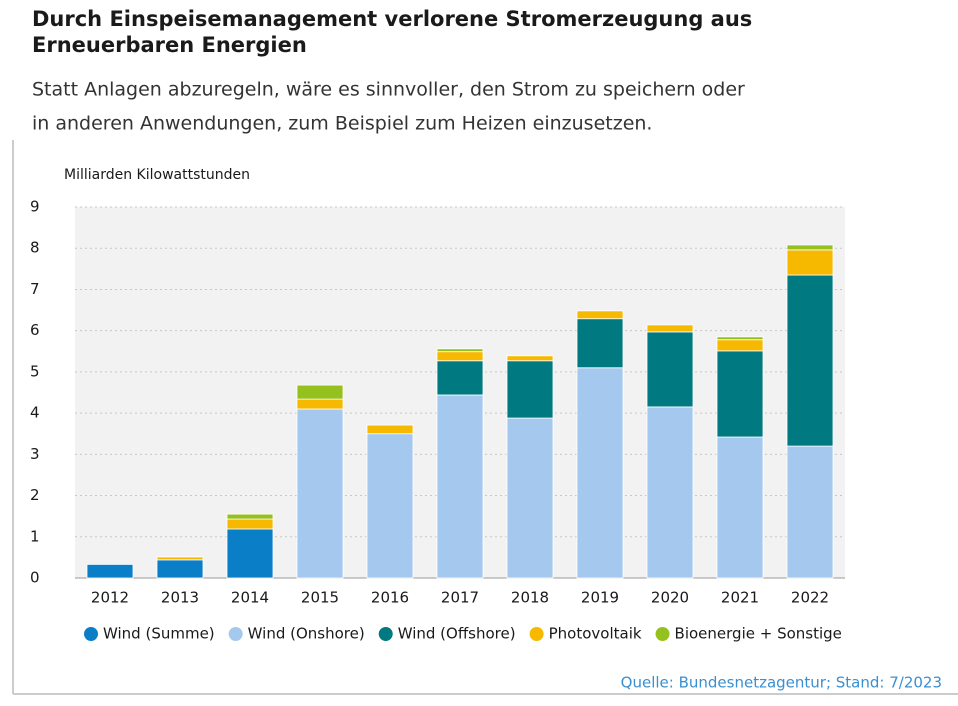 This screenshot has height=706, width=958. What do you see at coordinates (740, 598) in the screenshot?
I see `x-tick-label: 2021` at bounding box center [740, 598].